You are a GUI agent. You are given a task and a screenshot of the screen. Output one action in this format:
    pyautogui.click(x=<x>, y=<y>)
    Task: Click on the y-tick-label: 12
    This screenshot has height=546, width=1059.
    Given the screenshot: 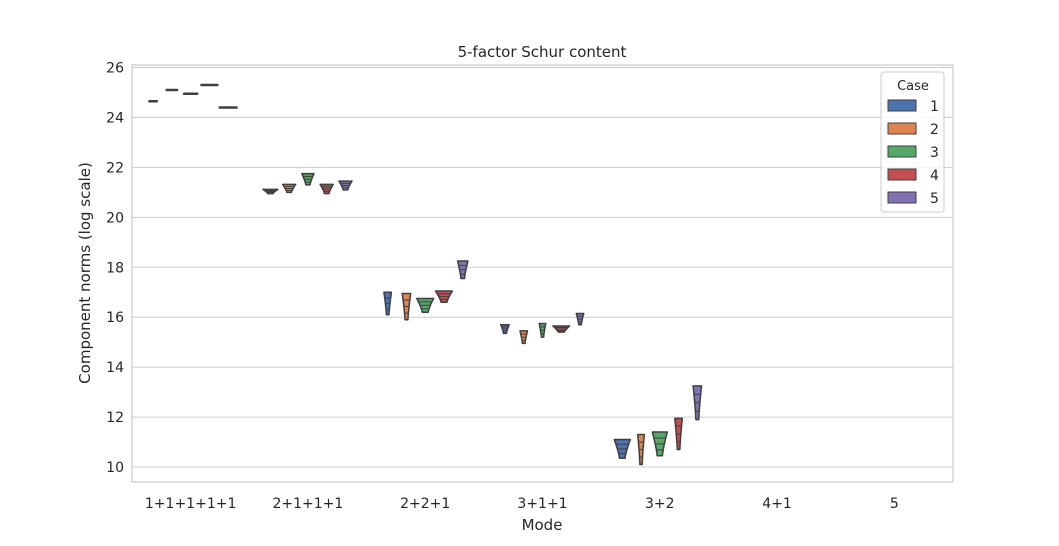 What is the action you would take?
    pyautogui.click(x=115, y=418)
    